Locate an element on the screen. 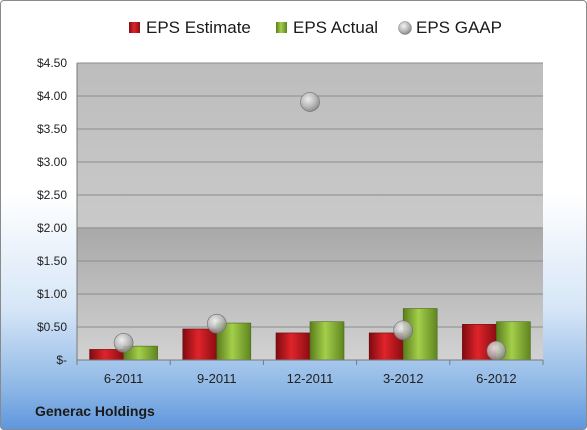  company-label: Generac Holdings is located at coordinates (95, 411).